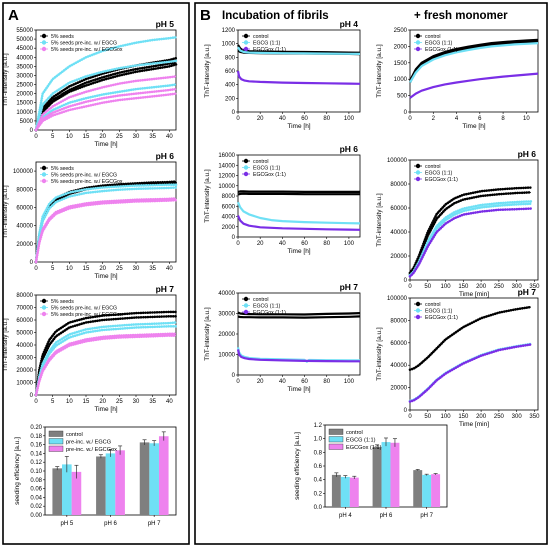 This screenshot has width=550, height=552. What do you see at coordinates (56, 433) in the screenshot?
I see `legend-swatch` at bounding box center [56, 433].